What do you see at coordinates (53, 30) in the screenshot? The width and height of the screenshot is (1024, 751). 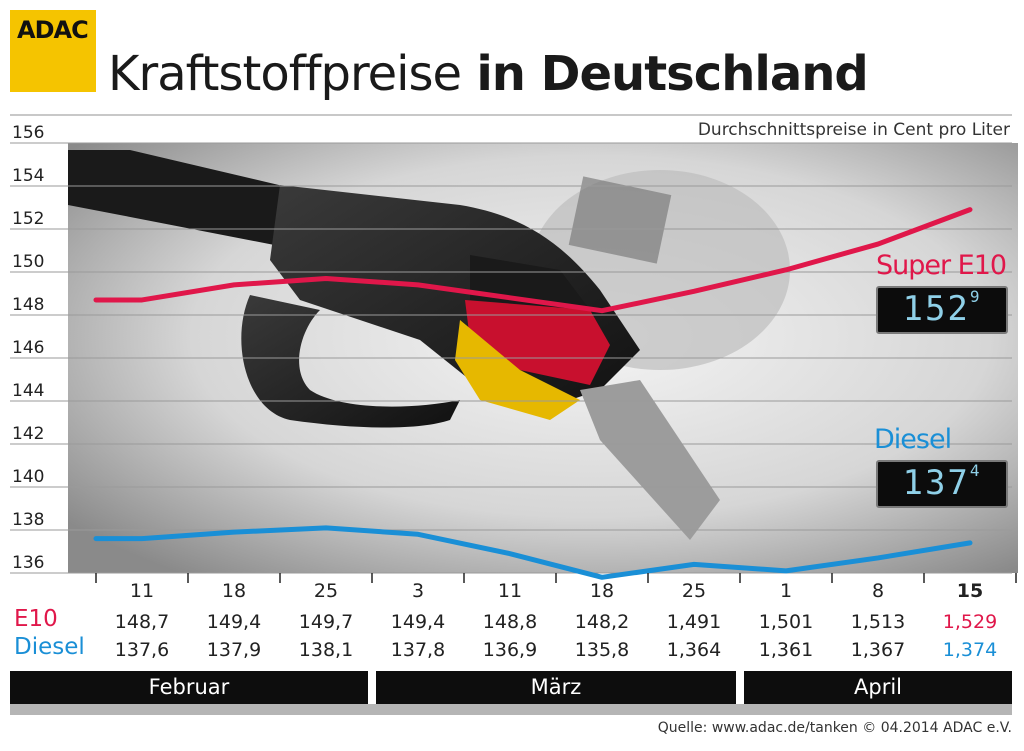 I see `logo-text: ADAC` at bounding box center [53, 30].